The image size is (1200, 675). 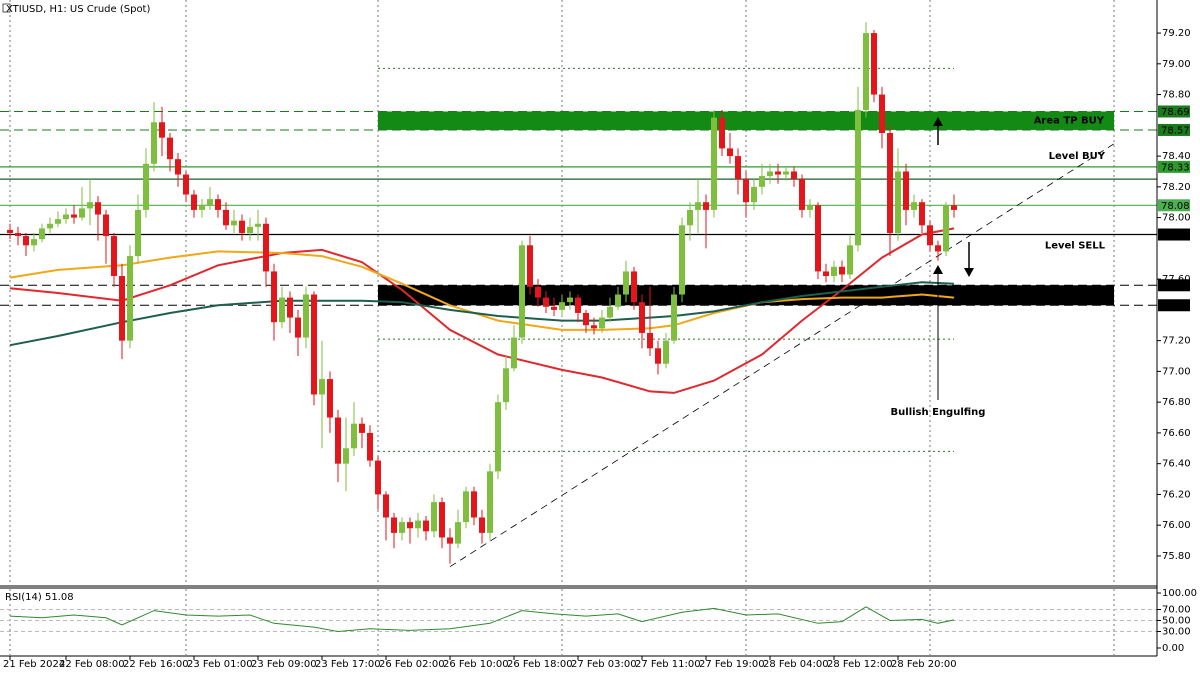 I want to click on rsi-tick-label: 70.00, so click(x=1176, y=610).